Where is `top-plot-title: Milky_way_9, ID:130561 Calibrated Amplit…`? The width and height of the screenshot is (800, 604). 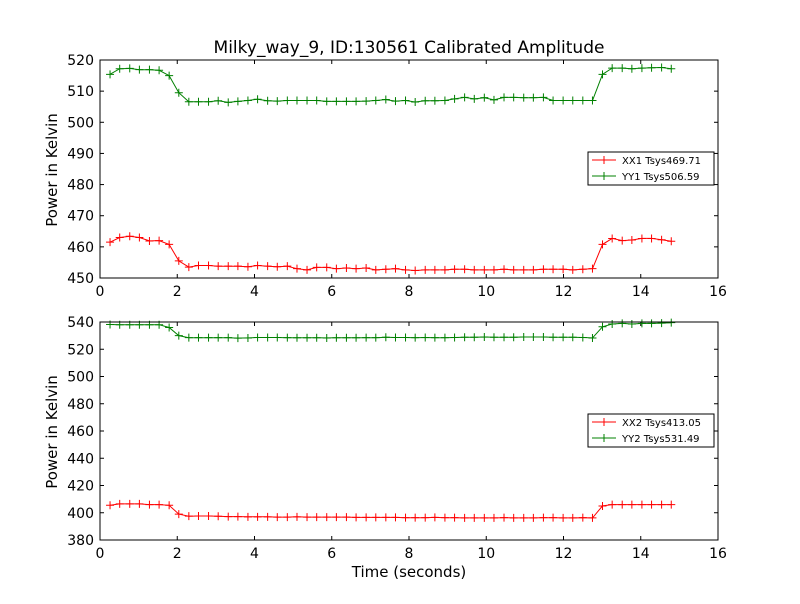 top-plot-title: Milky_way_9, ID:130561 Calibrated Amplit… is located at coordinates (409, 48).